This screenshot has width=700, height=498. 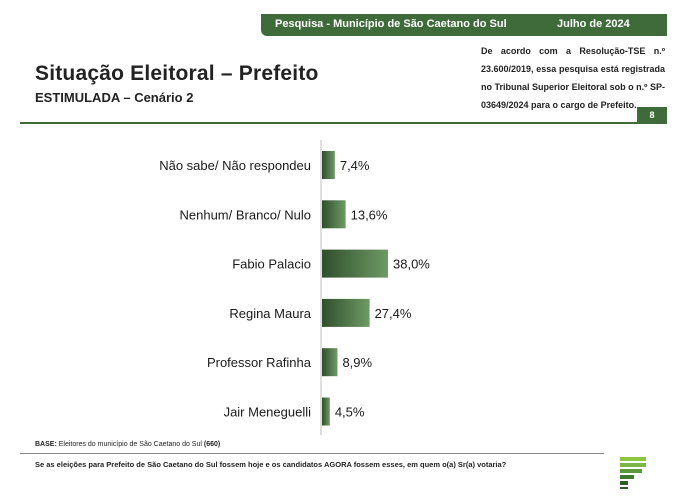 I want to click on category-label: Nenhum/ Branco/ Nulo, so click(x=245, y=214).